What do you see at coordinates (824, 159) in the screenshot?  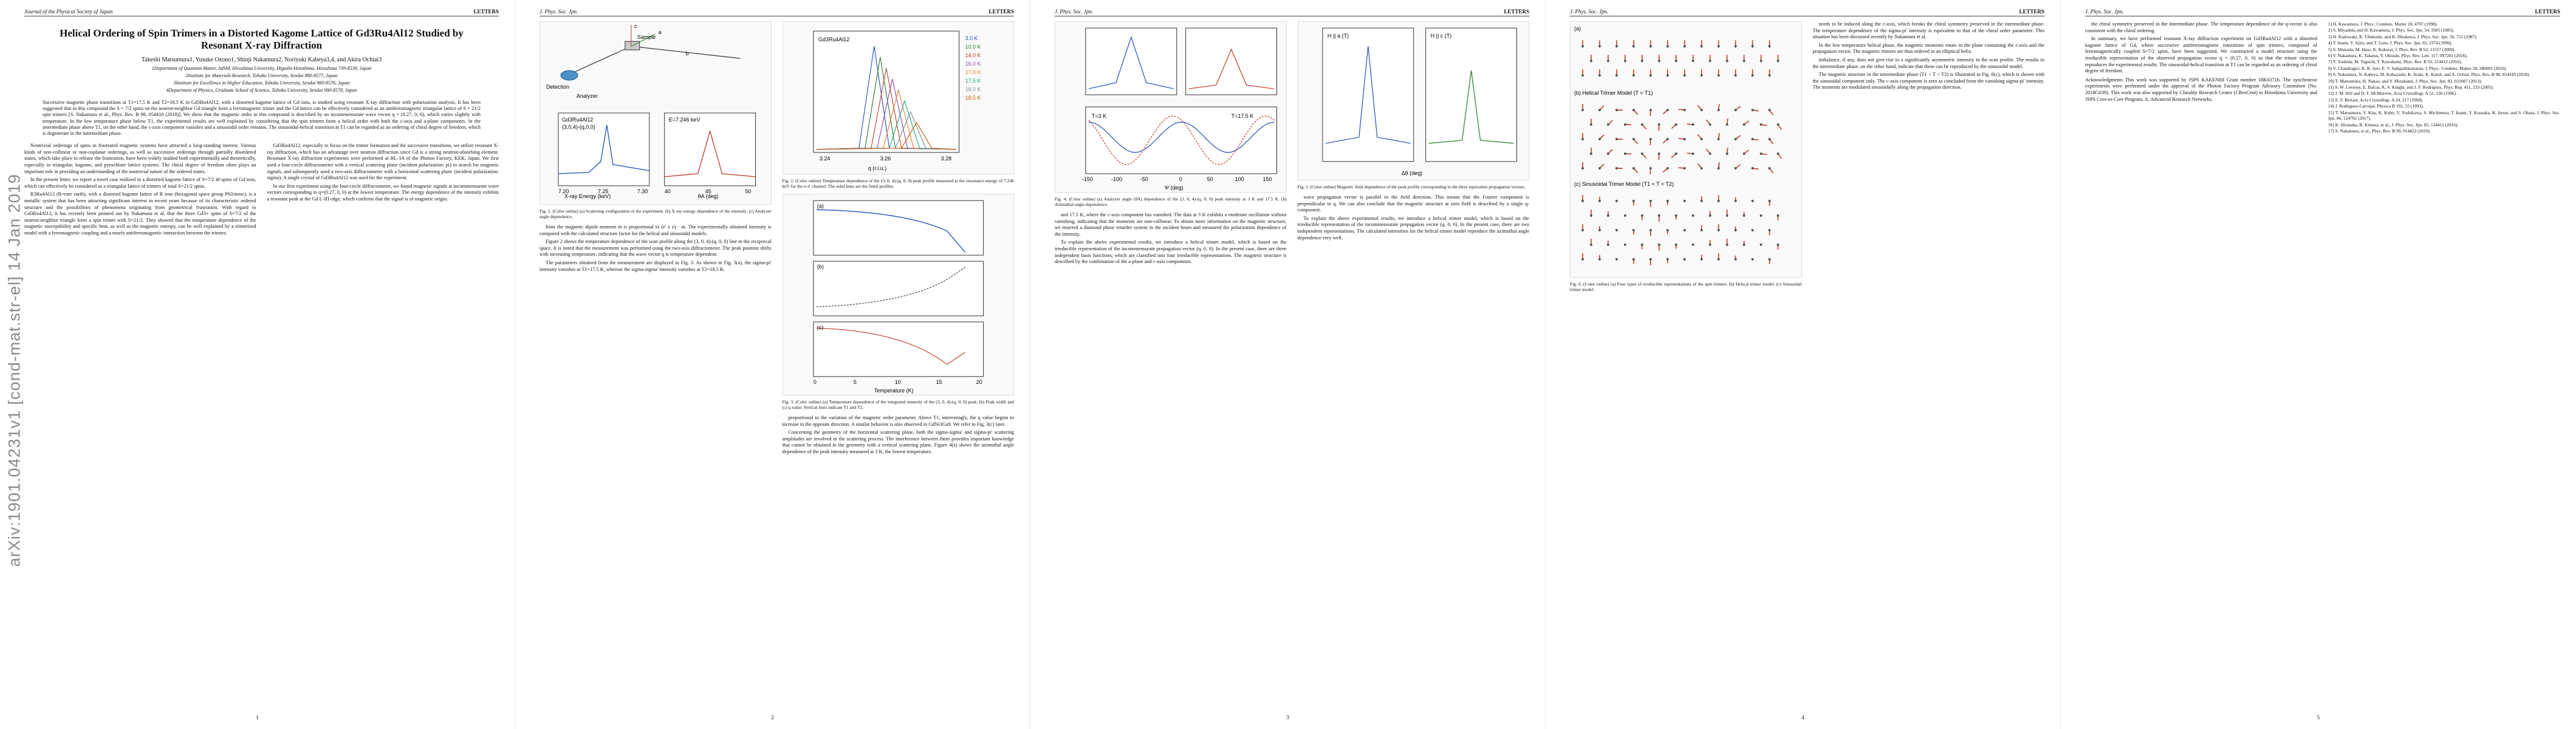 I see `fig2-tick: 3.24` at bounding box center [824, 159].